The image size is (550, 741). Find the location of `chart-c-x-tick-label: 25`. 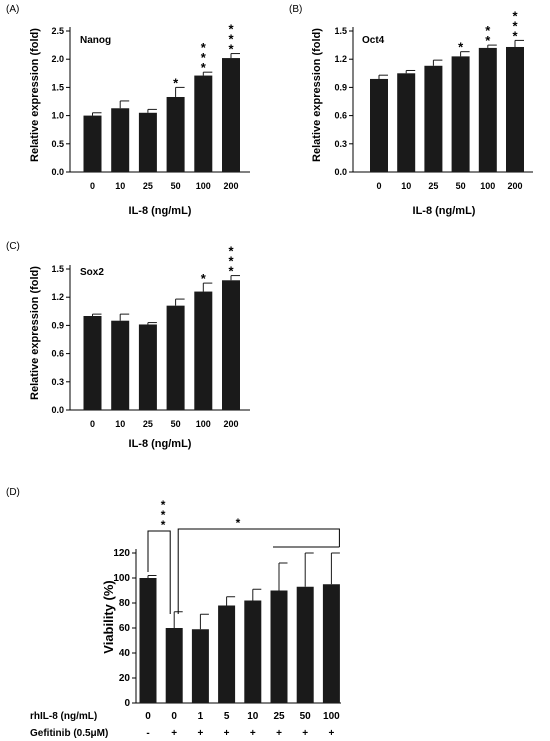

chart-c-x-tick-label: 25 is located at coordinates (148, 424).